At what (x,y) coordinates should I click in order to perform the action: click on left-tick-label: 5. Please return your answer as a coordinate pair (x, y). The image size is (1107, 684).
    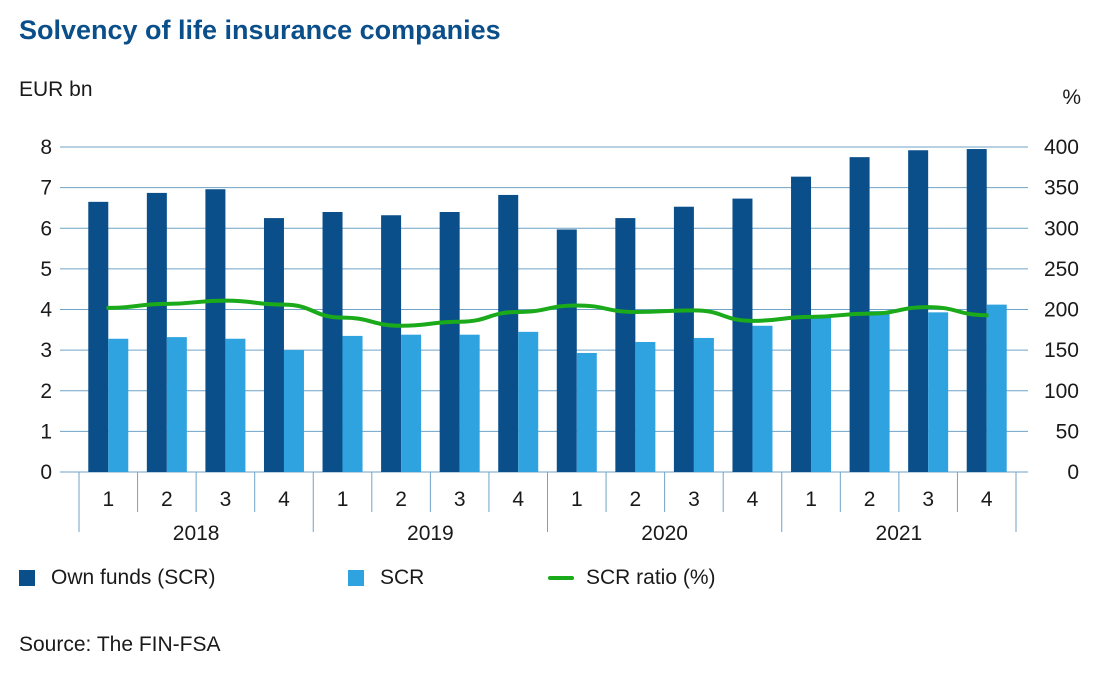
    Looking at the image, I should click on (46, 269).